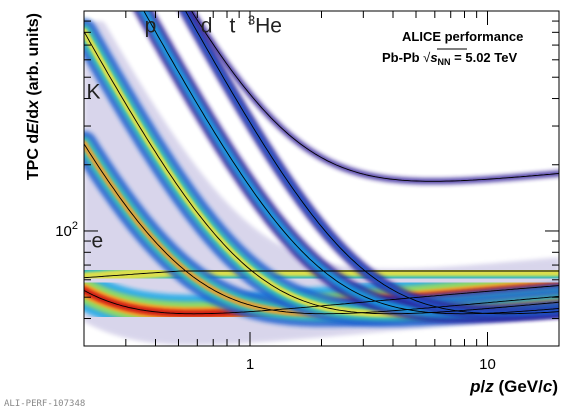  Describe the element at coordinates (452, 48) in the screenshot. I see `annotation: ALICE performance Pb-Pb √sNN = 5.02 TeV` at that location.